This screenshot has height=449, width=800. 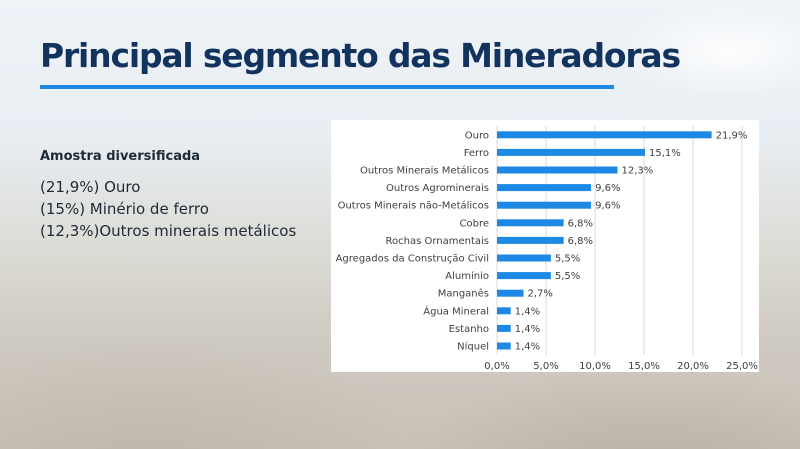 I want to click on category-label: Cobre, so click(x=475, y=223).